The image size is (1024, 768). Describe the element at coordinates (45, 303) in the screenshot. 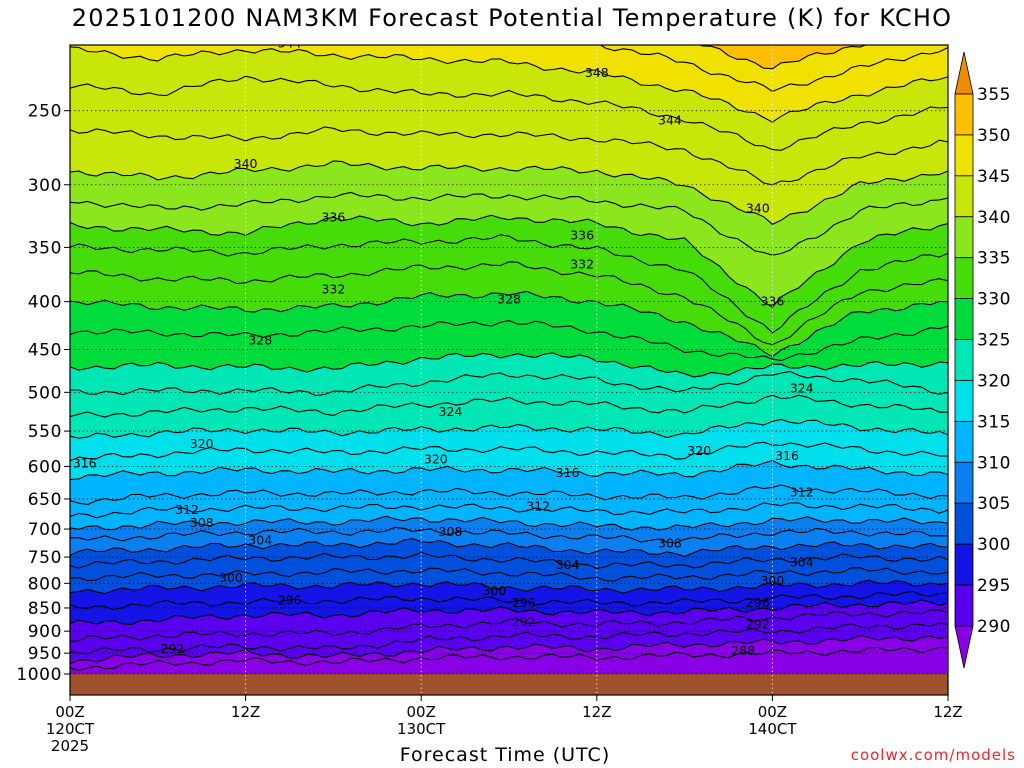

I see `ytick-label-400: 400` at that location.